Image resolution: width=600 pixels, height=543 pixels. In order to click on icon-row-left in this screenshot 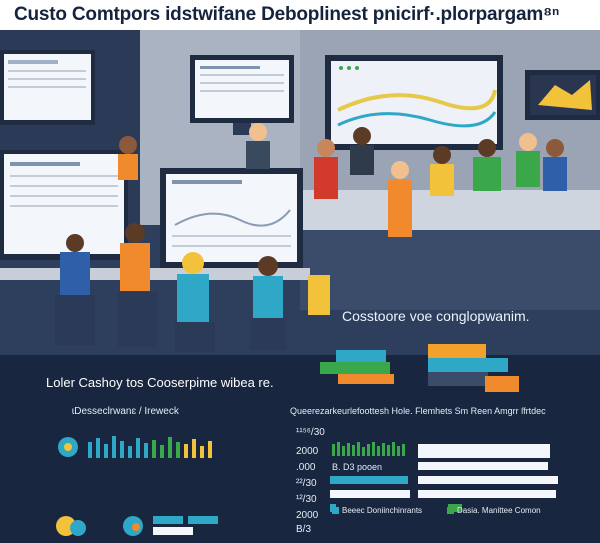, I will do `click(137, 526)`.